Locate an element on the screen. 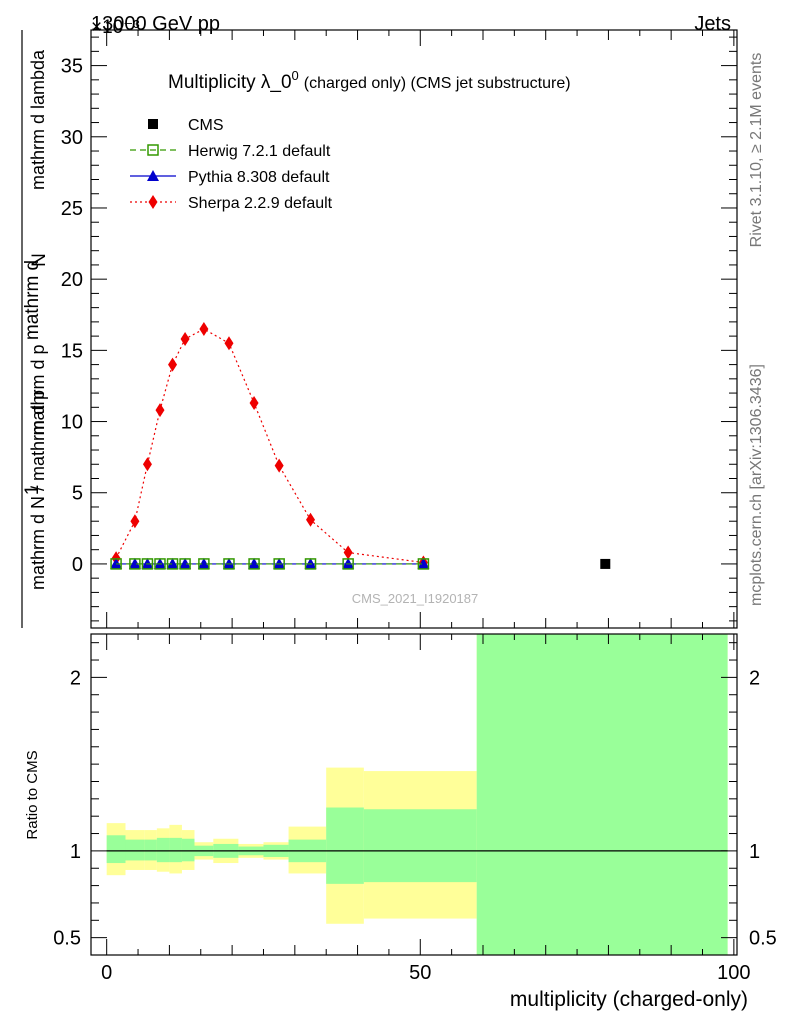  main-y-tick-label: 20 is located at coordinates (72, 280).